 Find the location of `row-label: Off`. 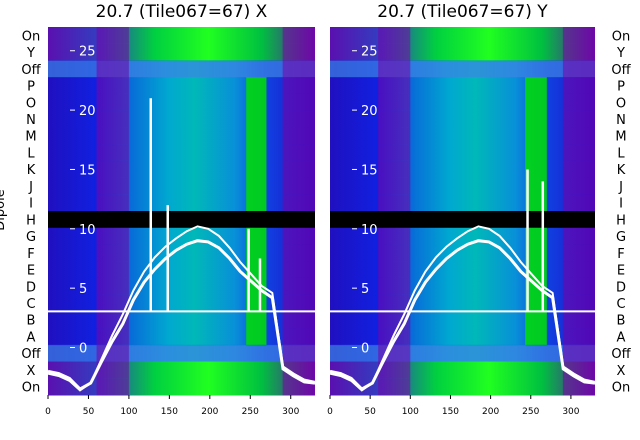

row-label: Off is located at coordinates (31, 354).